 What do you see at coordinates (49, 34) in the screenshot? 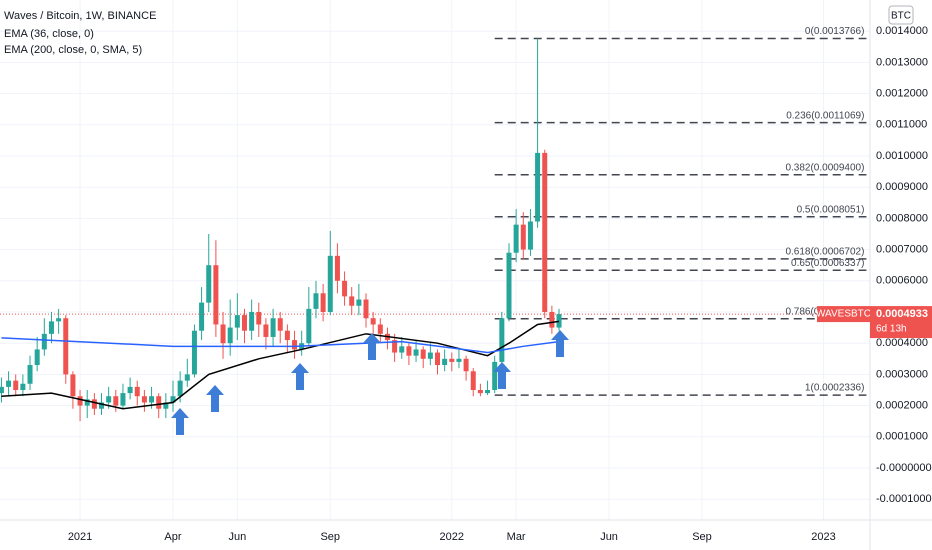
I see `legend-entry: EMA (36, close, 0)` at bounding box center [49, 34].